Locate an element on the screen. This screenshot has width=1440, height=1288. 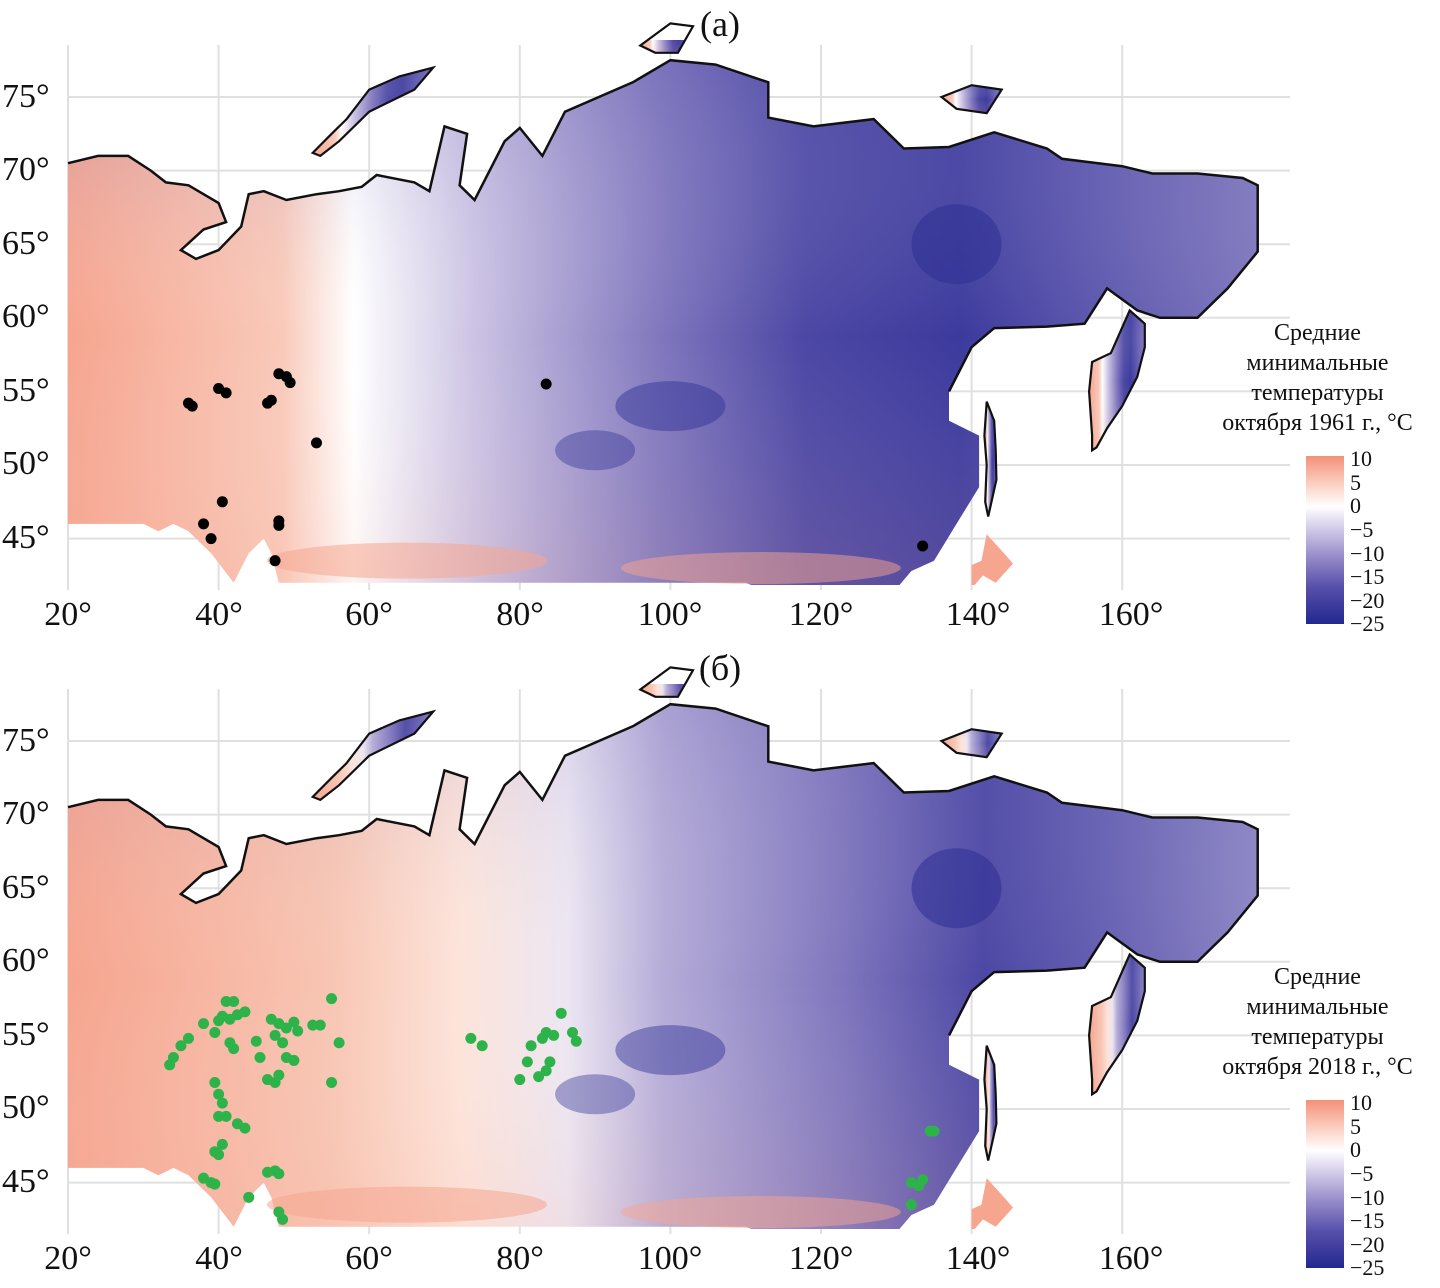
panel-label-b: (б) is located at coordinates (720, 668).